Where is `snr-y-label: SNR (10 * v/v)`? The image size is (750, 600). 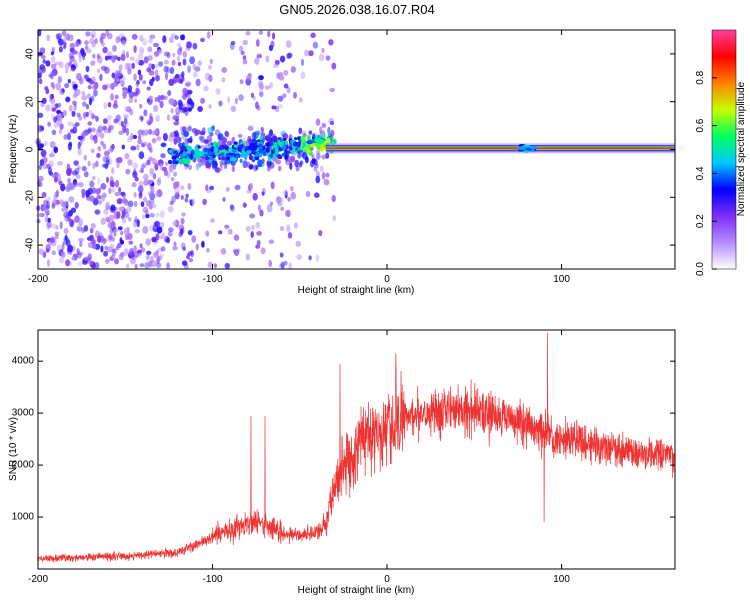
snr-y-label: SNR (10 * v/v) is located at coordinates (13, 449).